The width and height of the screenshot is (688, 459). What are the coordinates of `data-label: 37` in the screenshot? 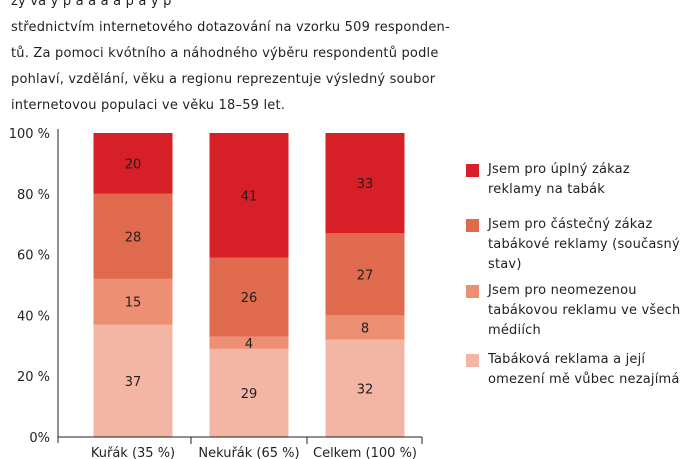 It's located at (133, 382).